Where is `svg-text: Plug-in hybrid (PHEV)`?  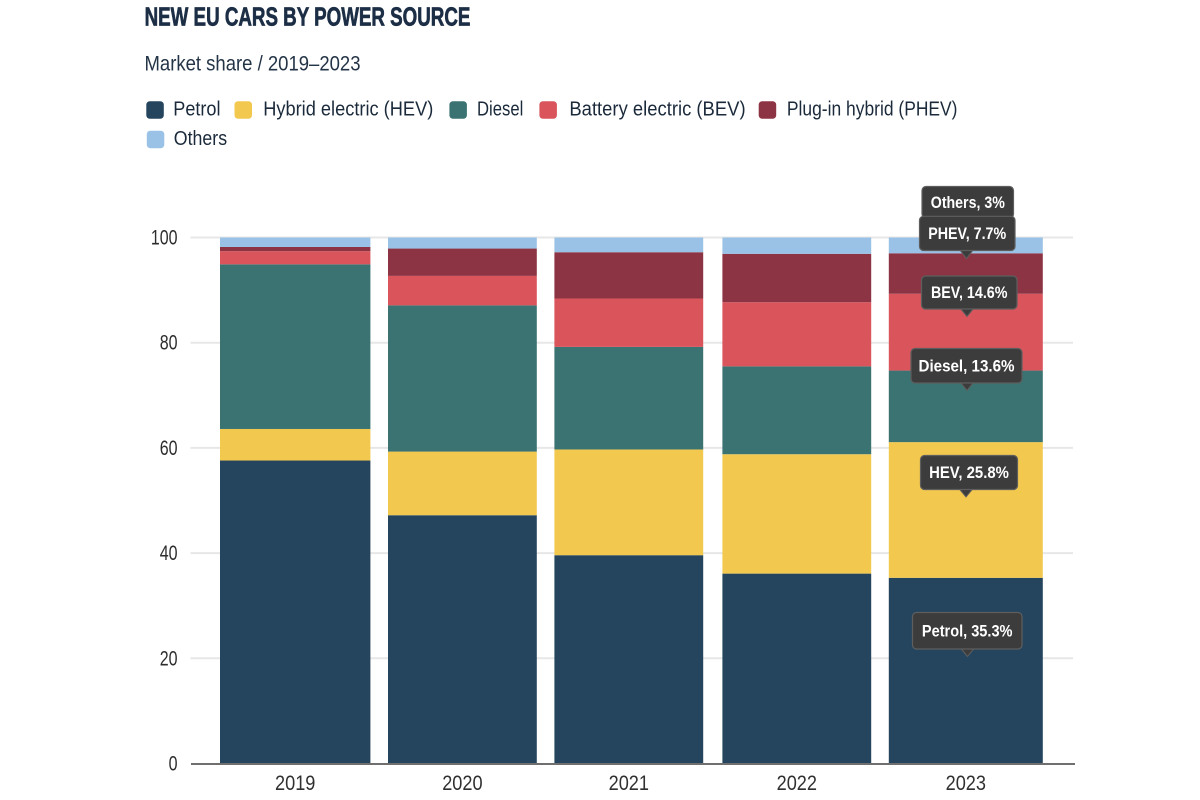 svg-text: Plug-in hybrid (PHEV) is located at coordinates (872, 109).